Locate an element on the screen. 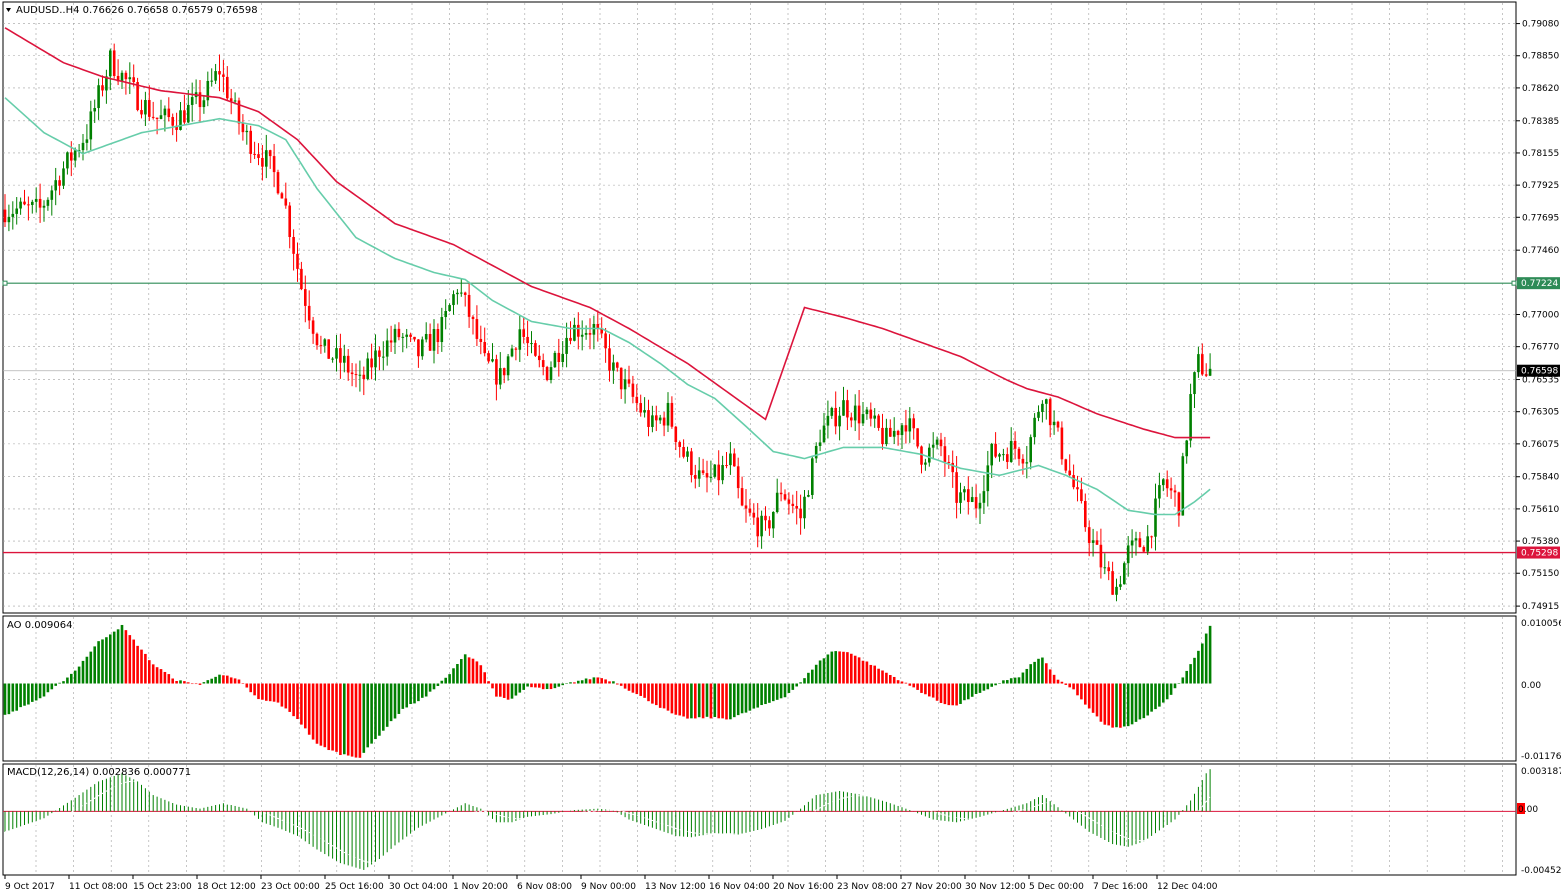  time-tick-label: 11 Oct 08:00 is located at coordinates (98, 887).